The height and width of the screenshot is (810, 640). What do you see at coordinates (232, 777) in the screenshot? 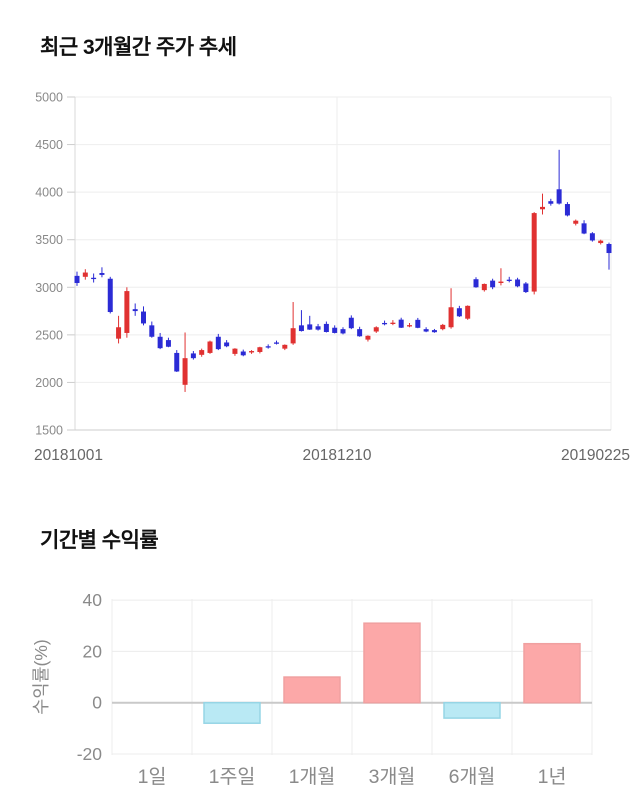
I see `category-label: 1주일` at bounding box center [232, 777].